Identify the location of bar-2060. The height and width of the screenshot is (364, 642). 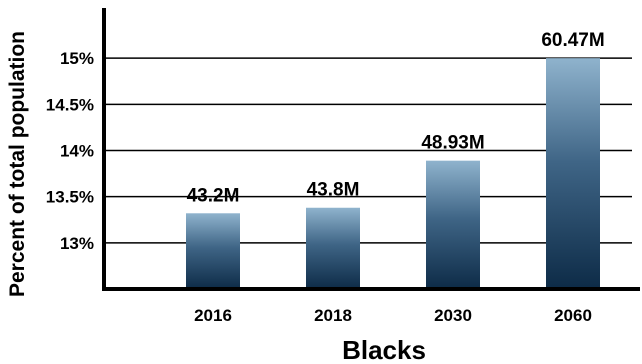
(573, 173).